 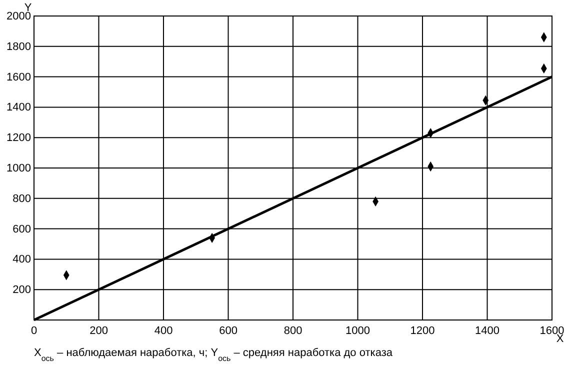 I want to click on text: X$_{ось}$ – наблюдаемая наработка, ч; Y$_{ось}$ – средняя наработка до отказа, so click(x=214, y=354).